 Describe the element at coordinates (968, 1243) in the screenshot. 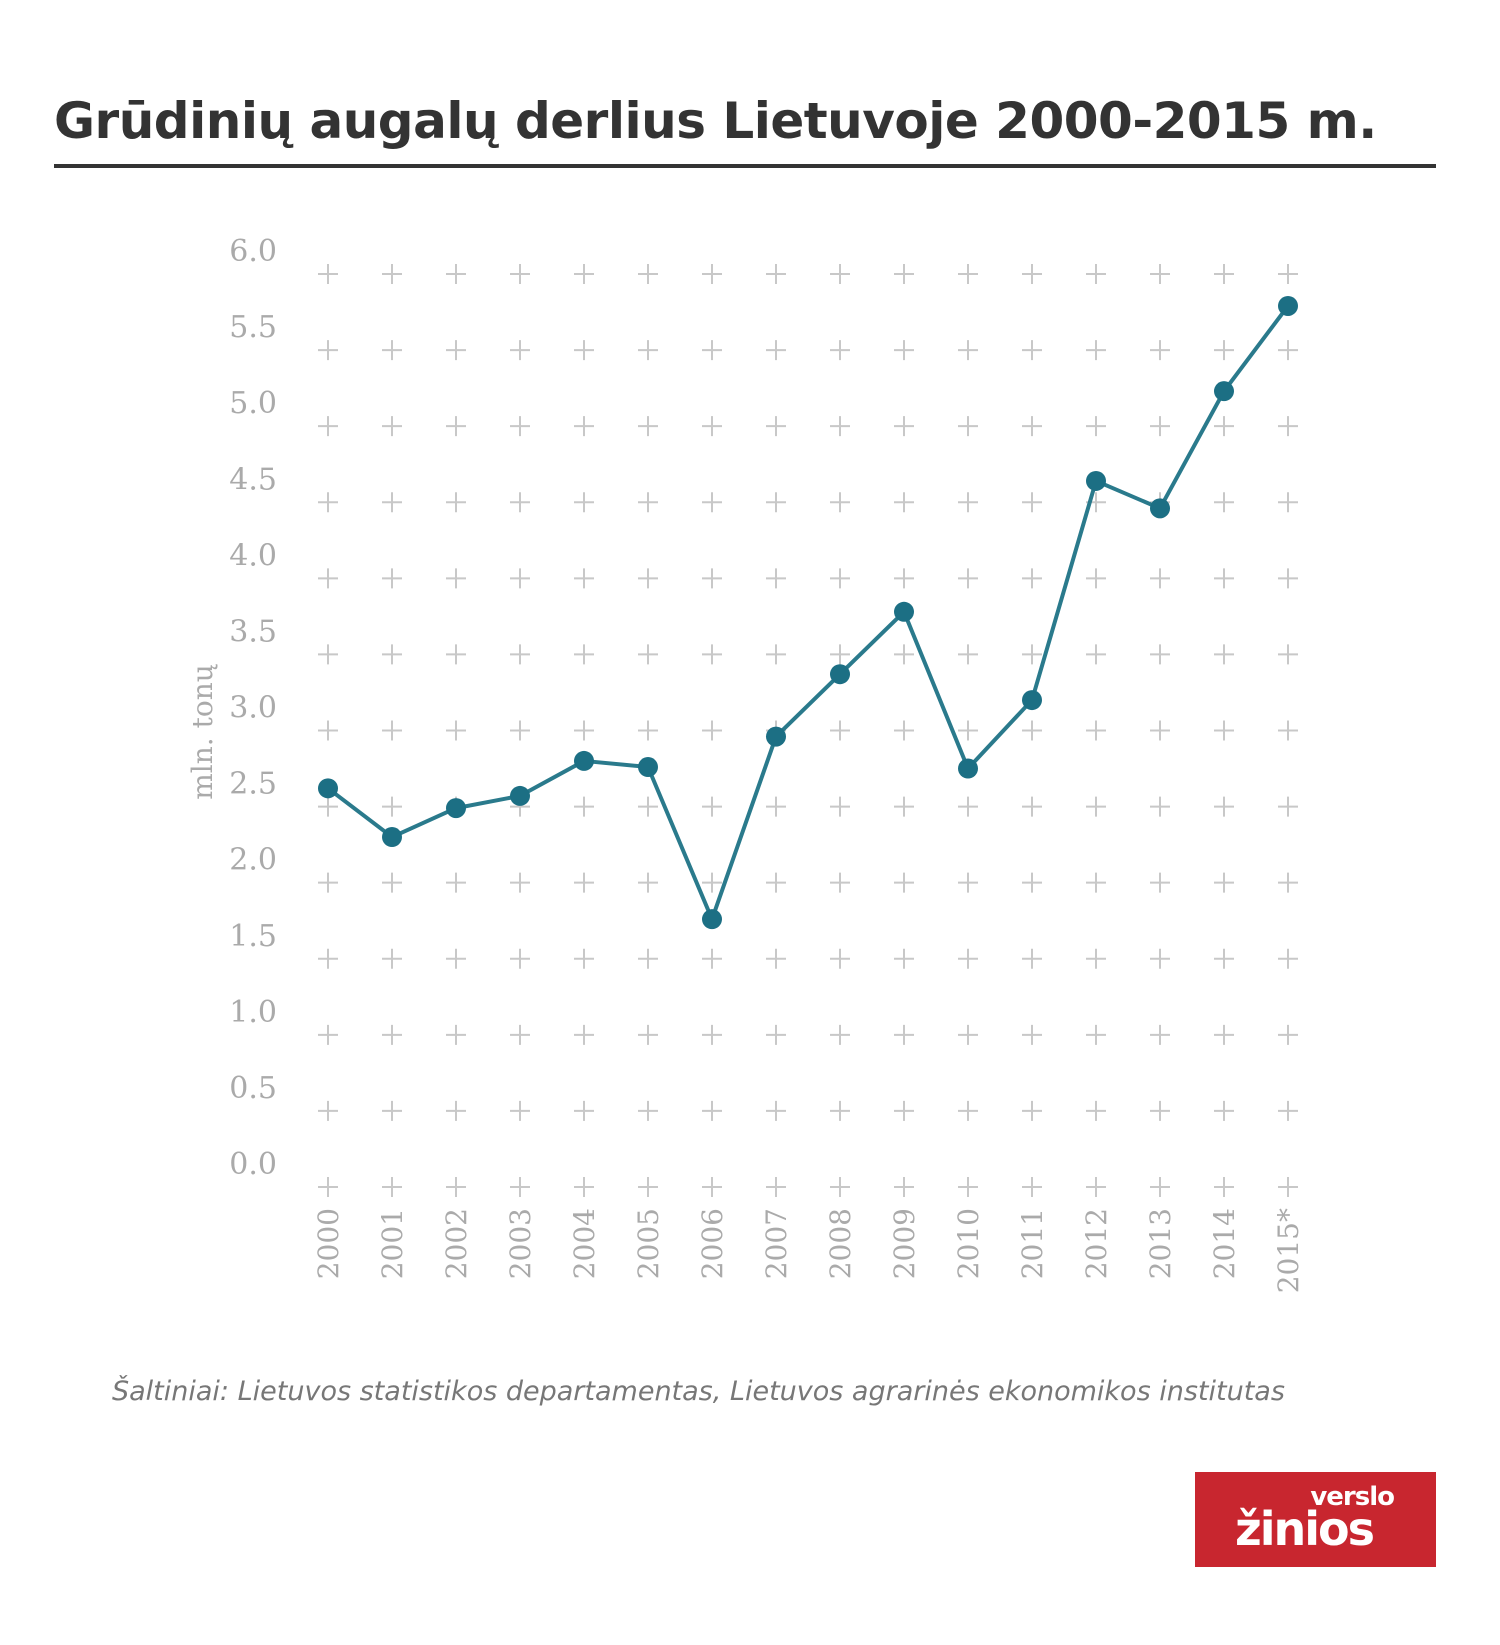

I see `x-tick-label: 2010` at that location.